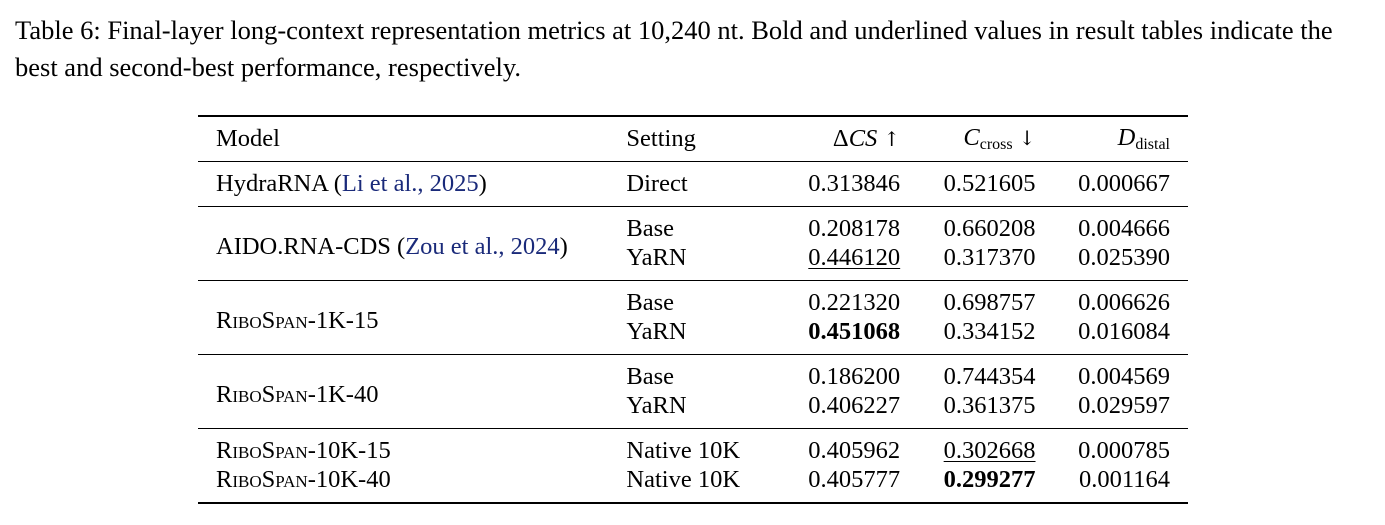 This screenshot has height=525, width=1385. I want to click on best-value: 0.451068, so click(854, 331).